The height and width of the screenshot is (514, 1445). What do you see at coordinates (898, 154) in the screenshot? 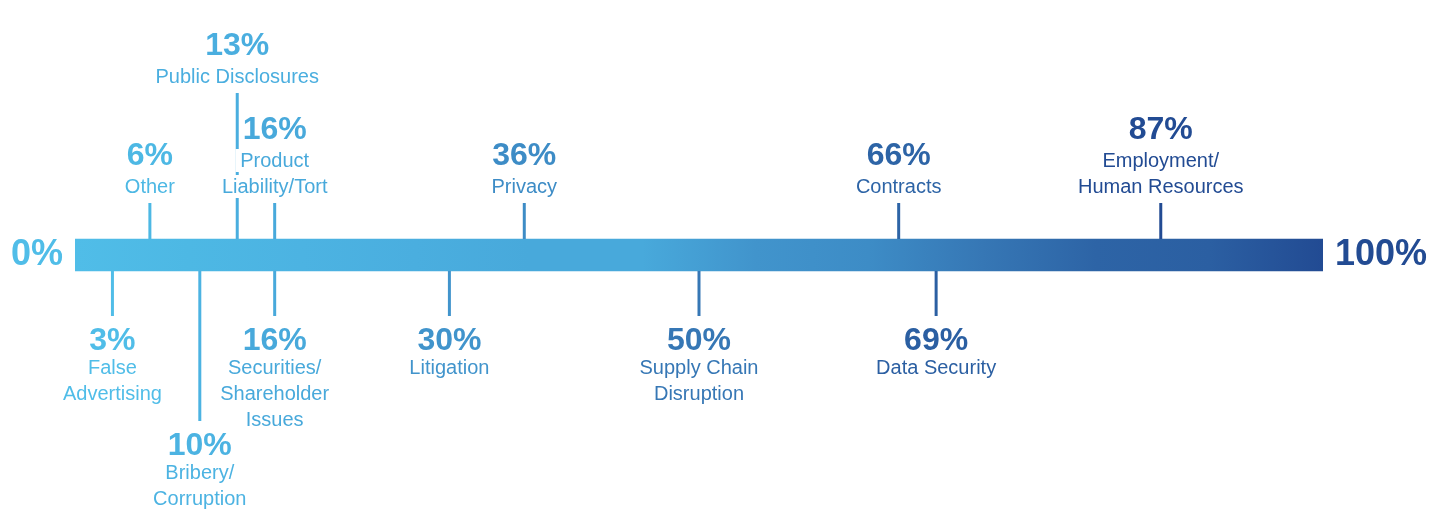
I see `data-label: 66%` at bounding box center [898, 154].